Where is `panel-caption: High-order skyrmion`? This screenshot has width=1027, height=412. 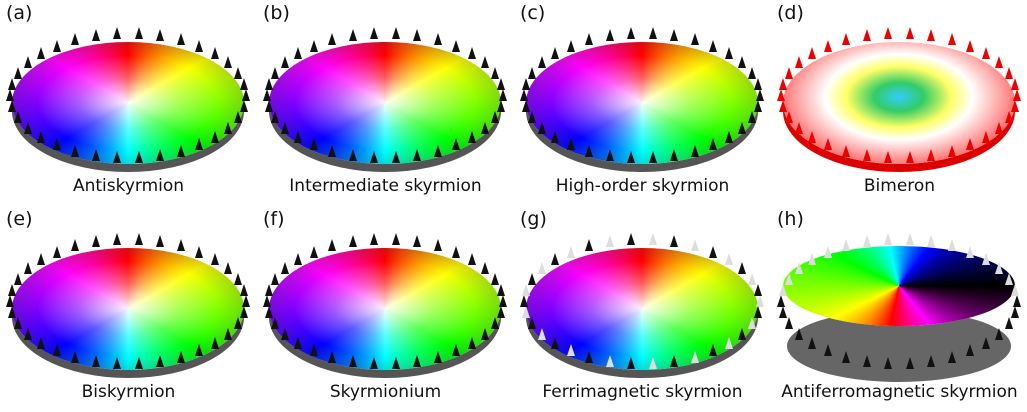
panel-caption: High-order skyrmion is located at coordinates (642, 186).